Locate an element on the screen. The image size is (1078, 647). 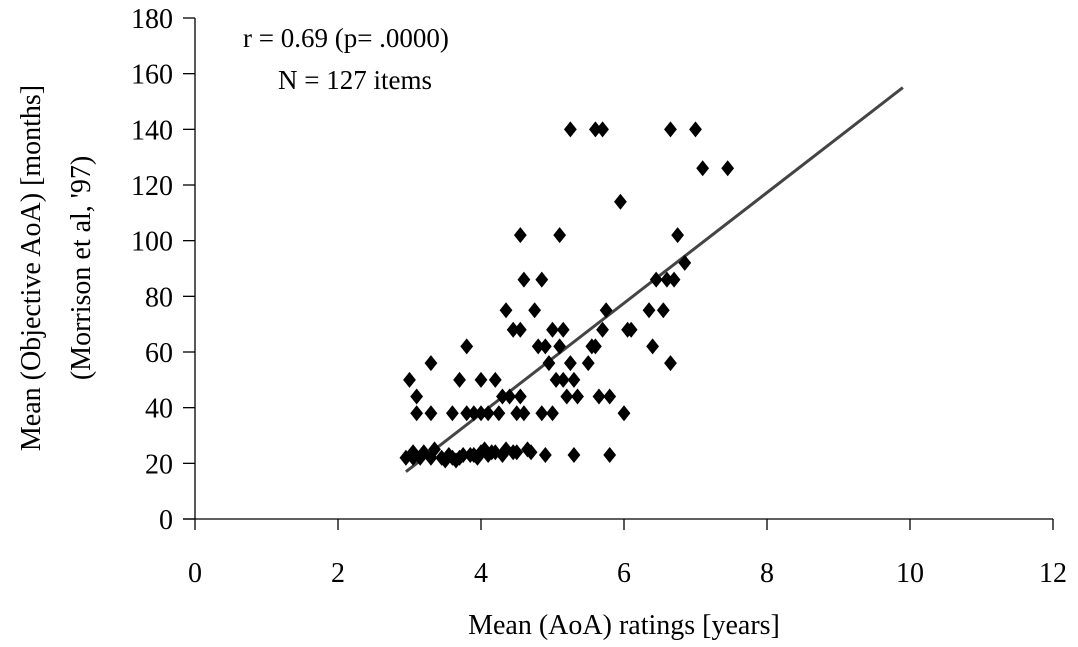
y-tick-label: 180 is located at coordinates (152, 19).